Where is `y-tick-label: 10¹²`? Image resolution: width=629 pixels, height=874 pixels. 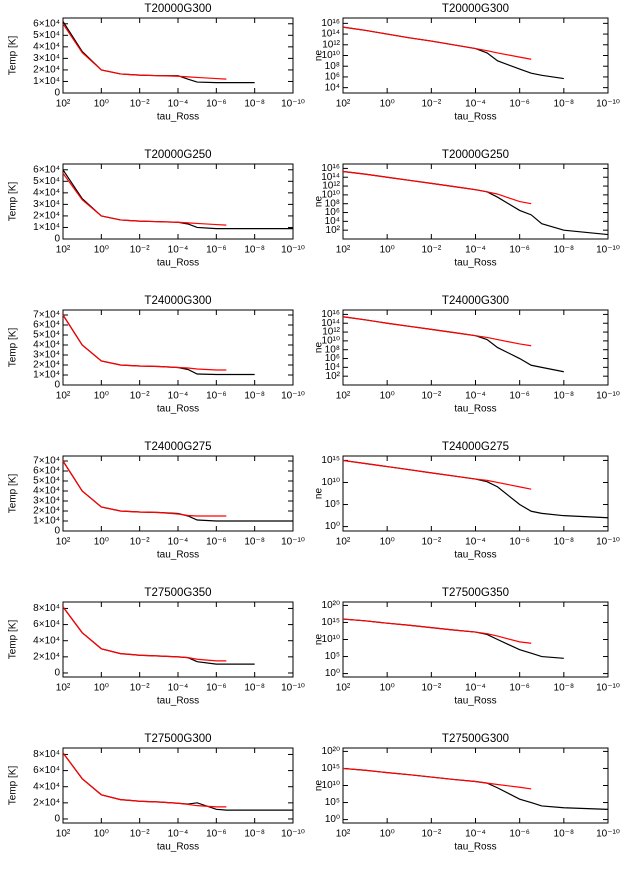
y-tick-label: 10¹² is located at coordinates (331, 44).